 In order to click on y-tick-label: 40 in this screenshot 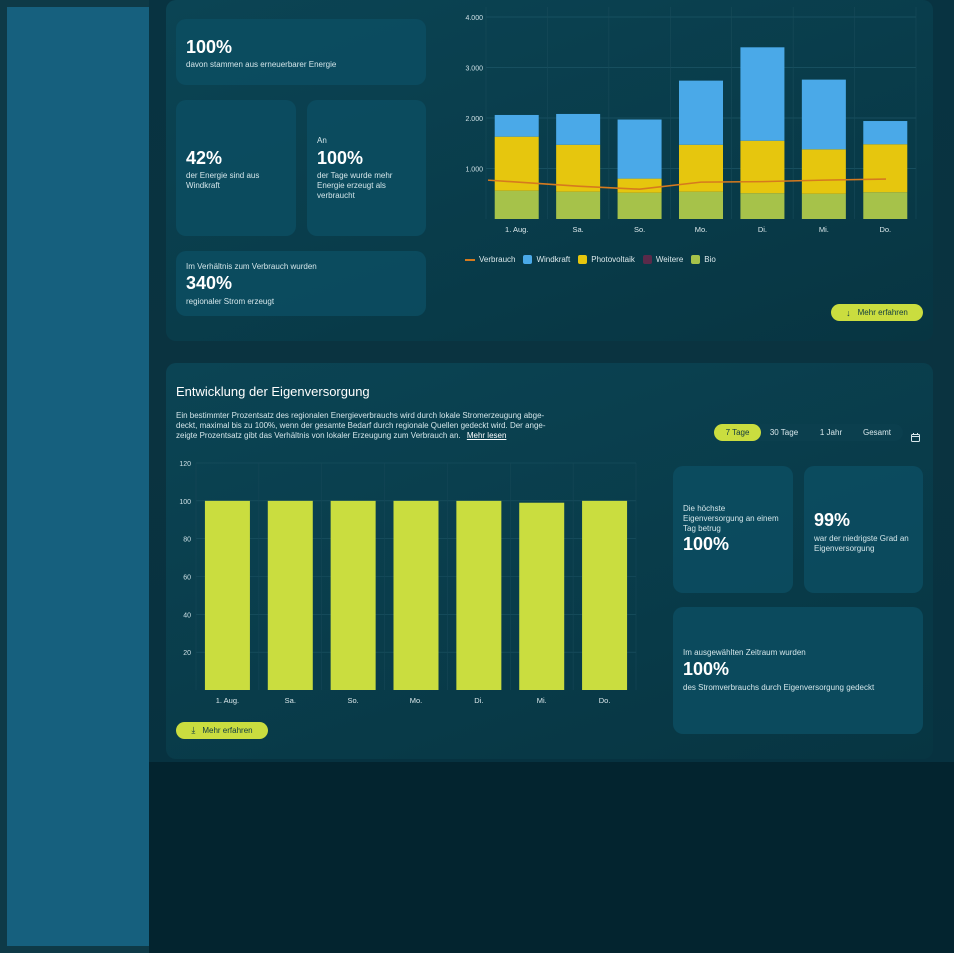, I will do `click(187, 615)`.